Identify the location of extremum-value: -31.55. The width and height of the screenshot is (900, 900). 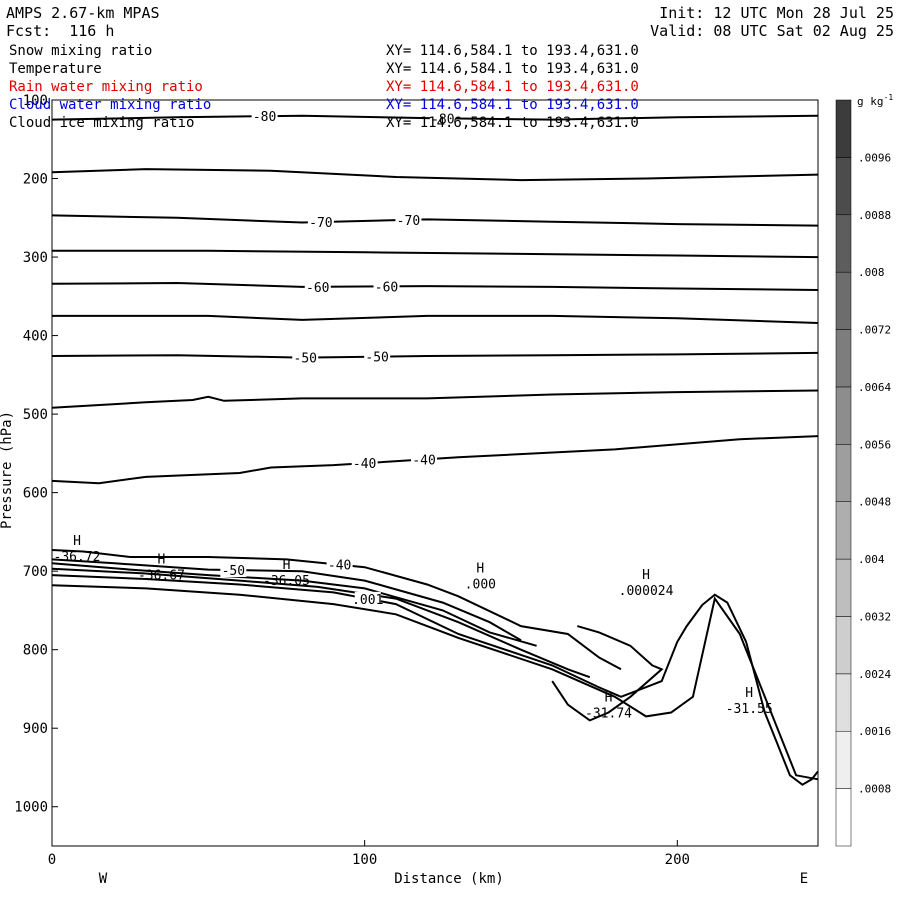
(749, 709).